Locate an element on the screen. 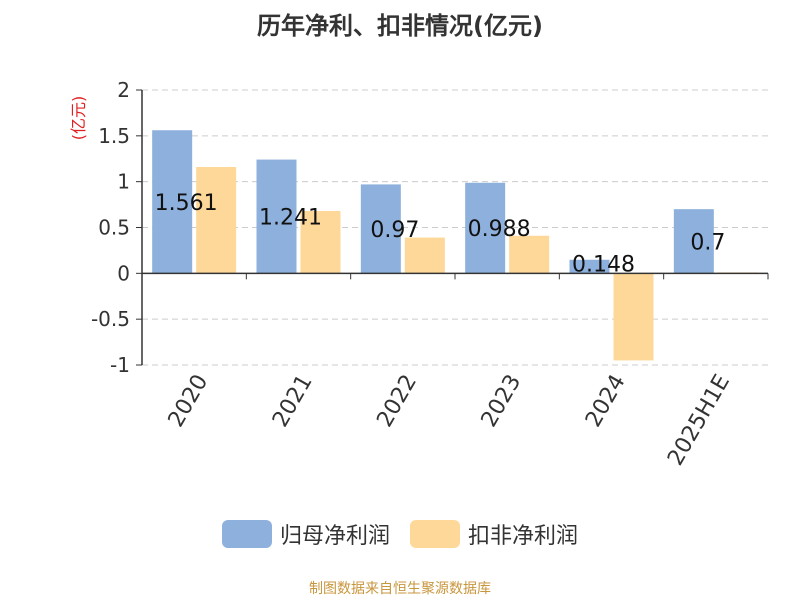 The height and width of the screenshot is (600, 800). data-labels: 1.561 1.241 0.97 0.988 0.148 0.7 is located at coordinates (440, 234).